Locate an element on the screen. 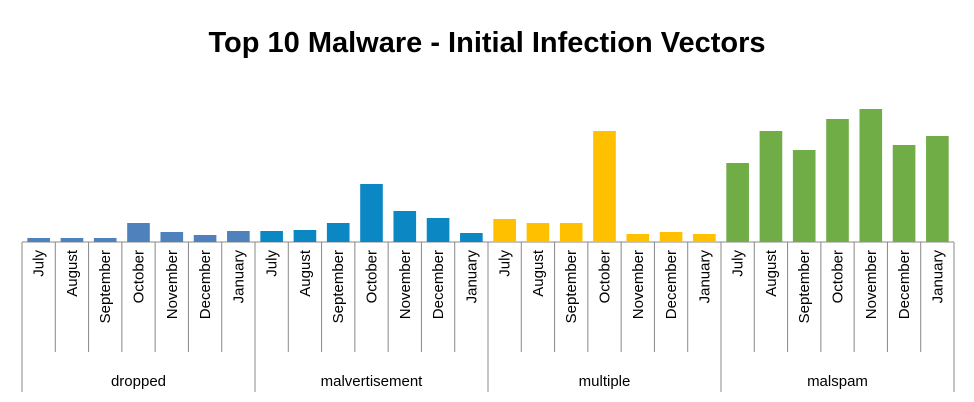 The image size is (974, 402). group-label: multiple is located at coordinates (605, 381).